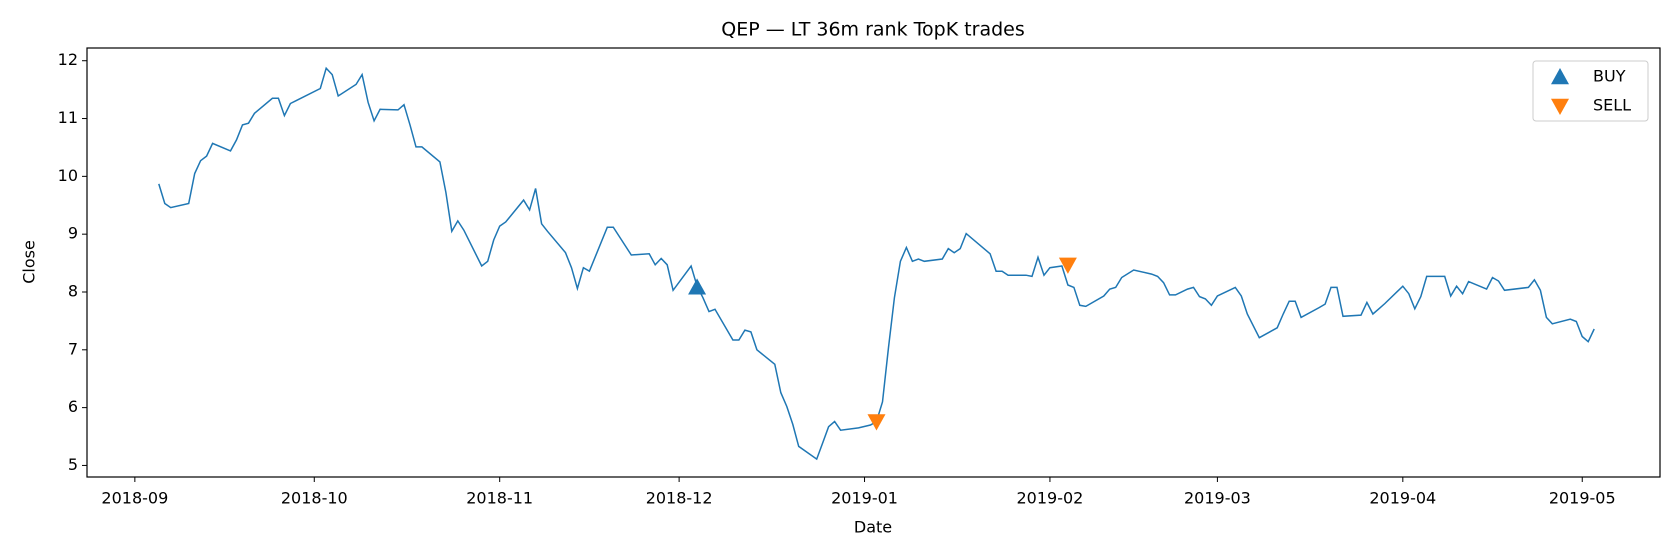  What do you see at coordinates (73, 290) in the screenshot?
I see `y-tick-label: 8` at bounding box center [73, 290].